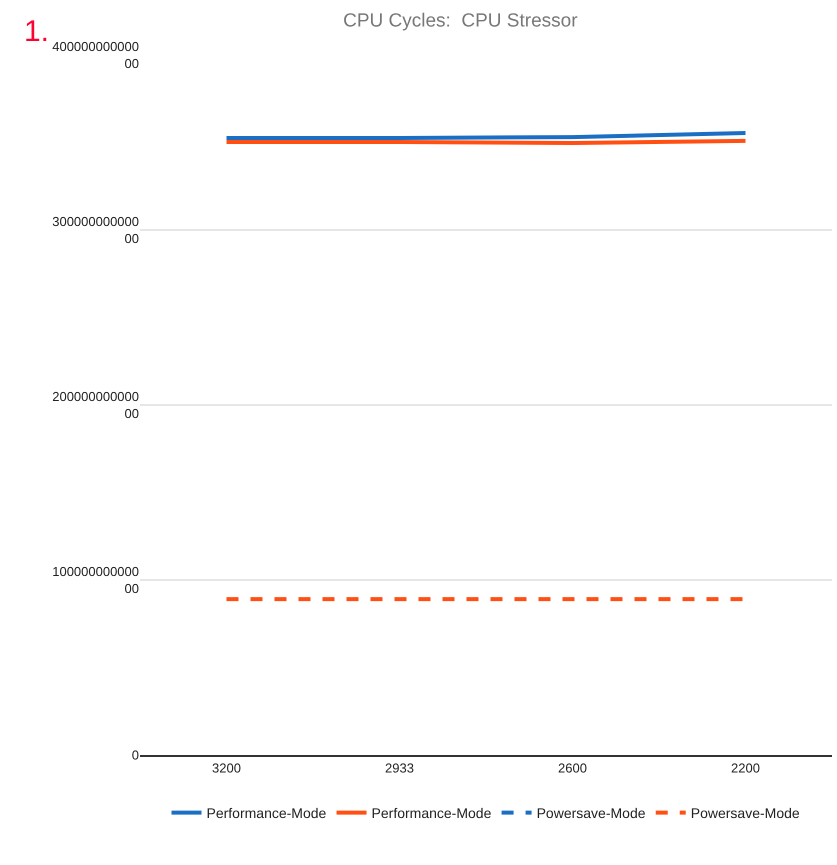 This screenshot has height=865, width=837. I want to click on chart-title: CPU Cycles: CPU Stressor, so click(460, 21).